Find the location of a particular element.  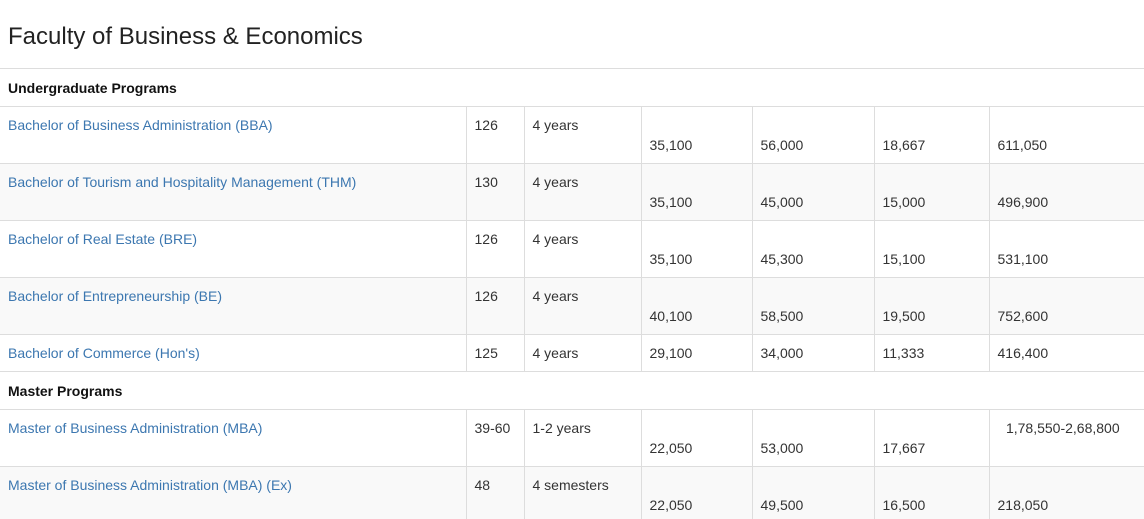

section-header-master: Master Programs is located at coordinates (572, 390).